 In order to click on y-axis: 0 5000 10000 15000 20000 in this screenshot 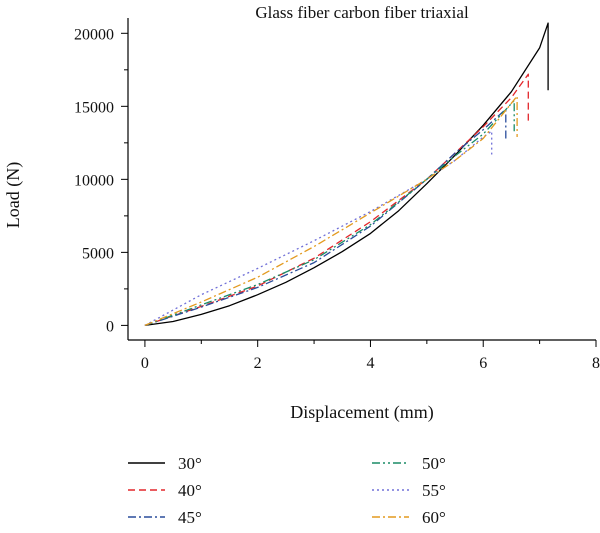, I will do `click(101, 179)`.